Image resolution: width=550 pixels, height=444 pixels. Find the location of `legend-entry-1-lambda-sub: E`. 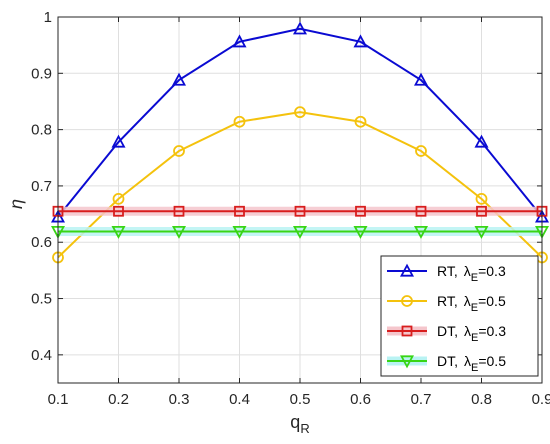

legend-entry-1-lambda-sub: E is located at coordinates (474, 308).